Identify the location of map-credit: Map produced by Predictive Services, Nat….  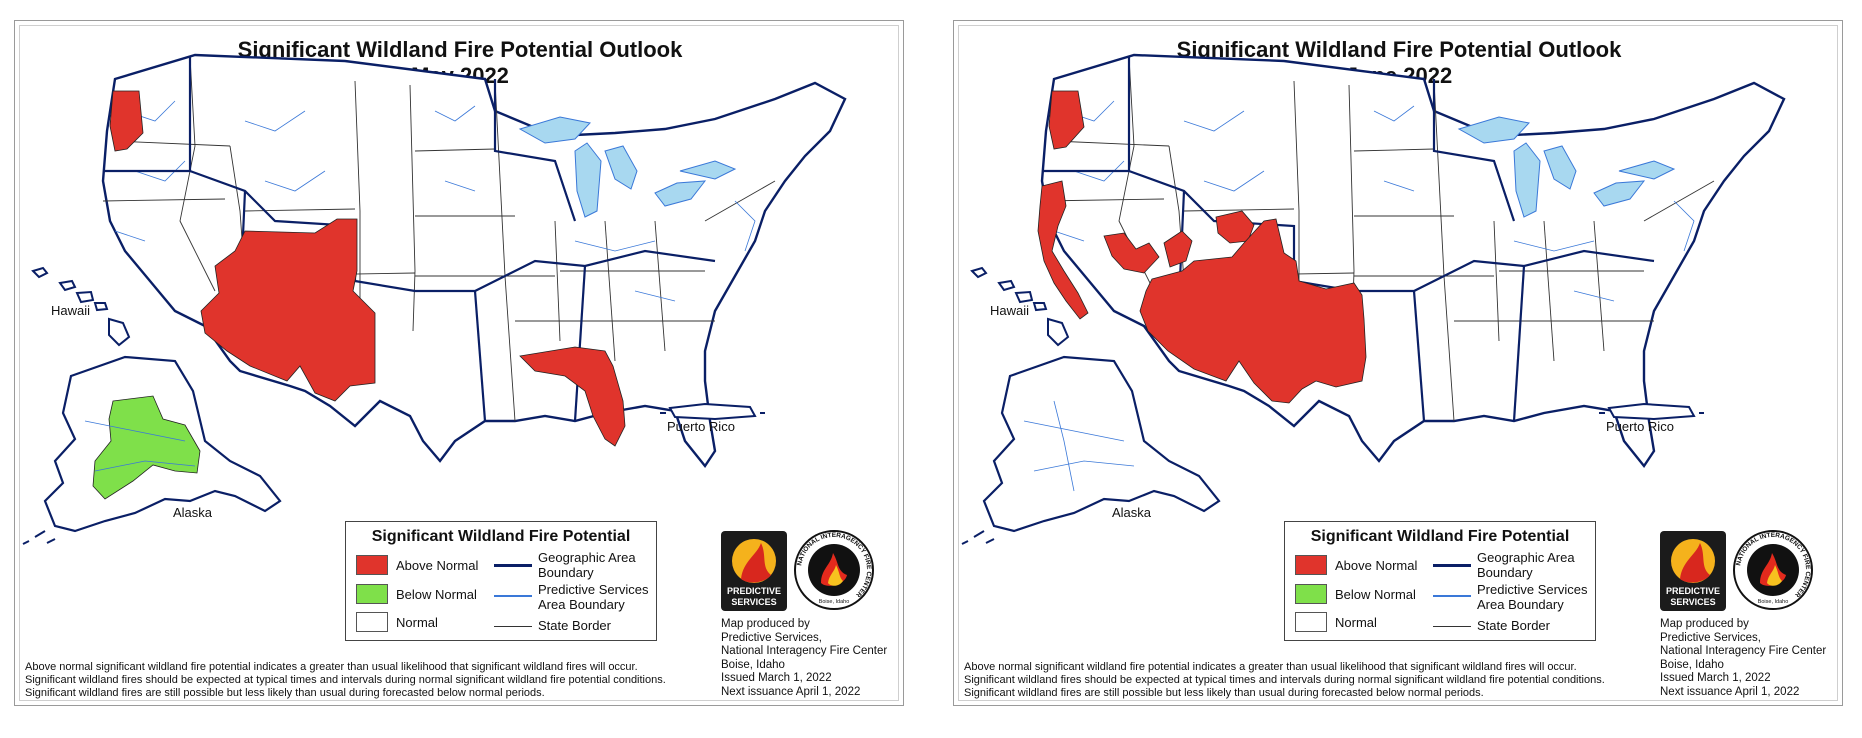
(804, 658).